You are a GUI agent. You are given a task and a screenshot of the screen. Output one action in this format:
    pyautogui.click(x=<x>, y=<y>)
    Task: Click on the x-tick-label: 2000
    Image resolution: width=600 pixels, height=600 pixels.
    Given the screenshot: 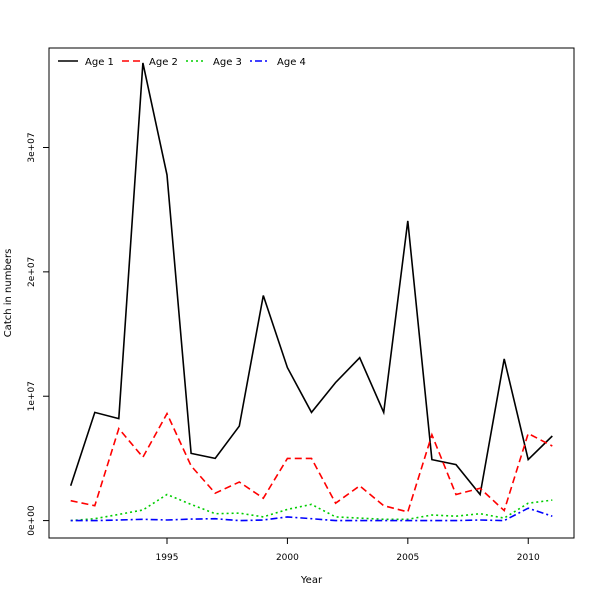 What is the action you would take?
    pyautogui.click(x=287, y=558)
    